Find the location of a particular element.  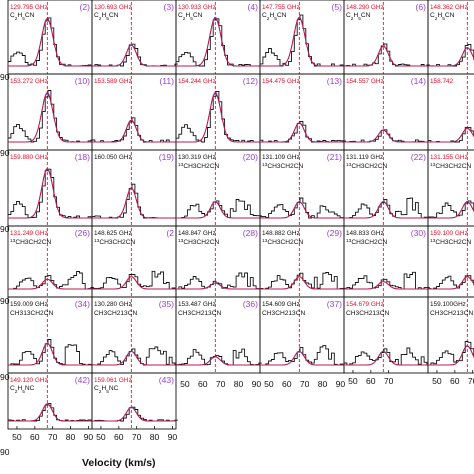

panel-frequency: 148.847 GHz is located at coordinates (197, 233).